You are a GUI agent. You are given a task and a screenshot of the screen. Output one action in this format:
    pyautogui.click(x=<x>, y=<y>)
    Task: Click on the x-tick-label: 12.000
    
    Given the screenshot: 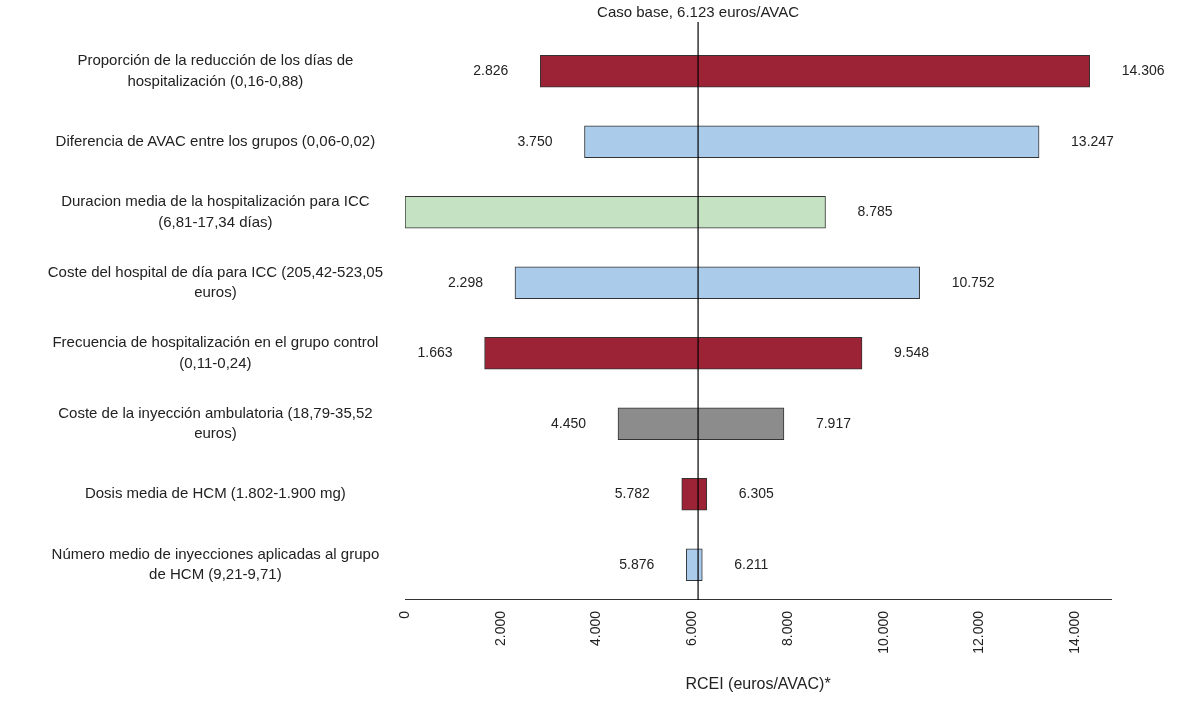 What is the action you would take?
    pyautogui.click(x=978, y=632)
    